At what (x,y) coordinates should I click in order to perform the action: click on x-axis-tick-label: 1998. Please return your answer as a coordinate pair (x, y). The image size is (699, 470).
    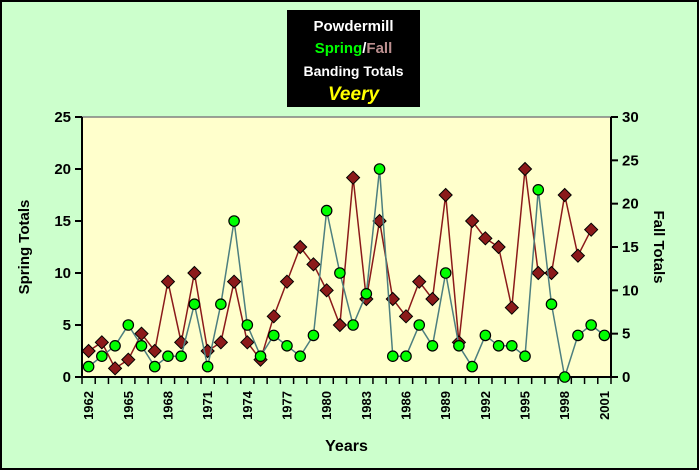
    Looking at the image, I should click on (564, 405).